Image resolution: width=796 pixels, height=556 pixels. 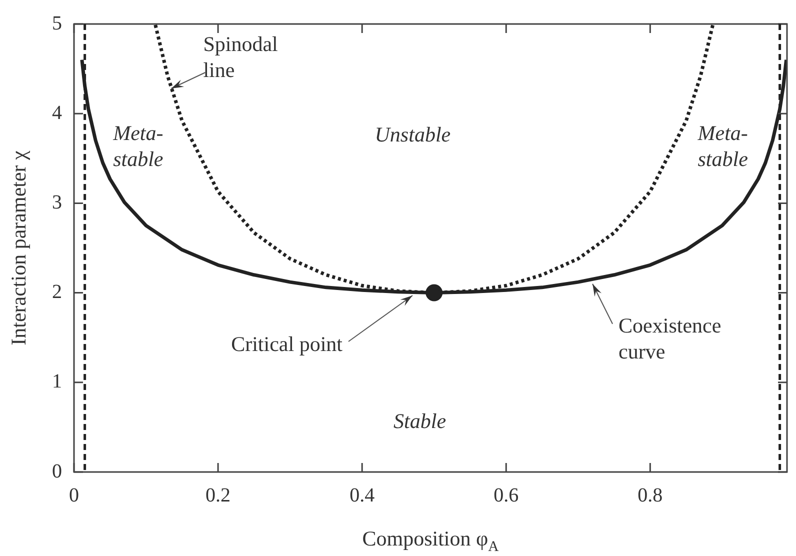 What do you see at coordinates (57, 381) in the screenshot?
I see `y-tick-label: 1` at bounding box center [57, 381].